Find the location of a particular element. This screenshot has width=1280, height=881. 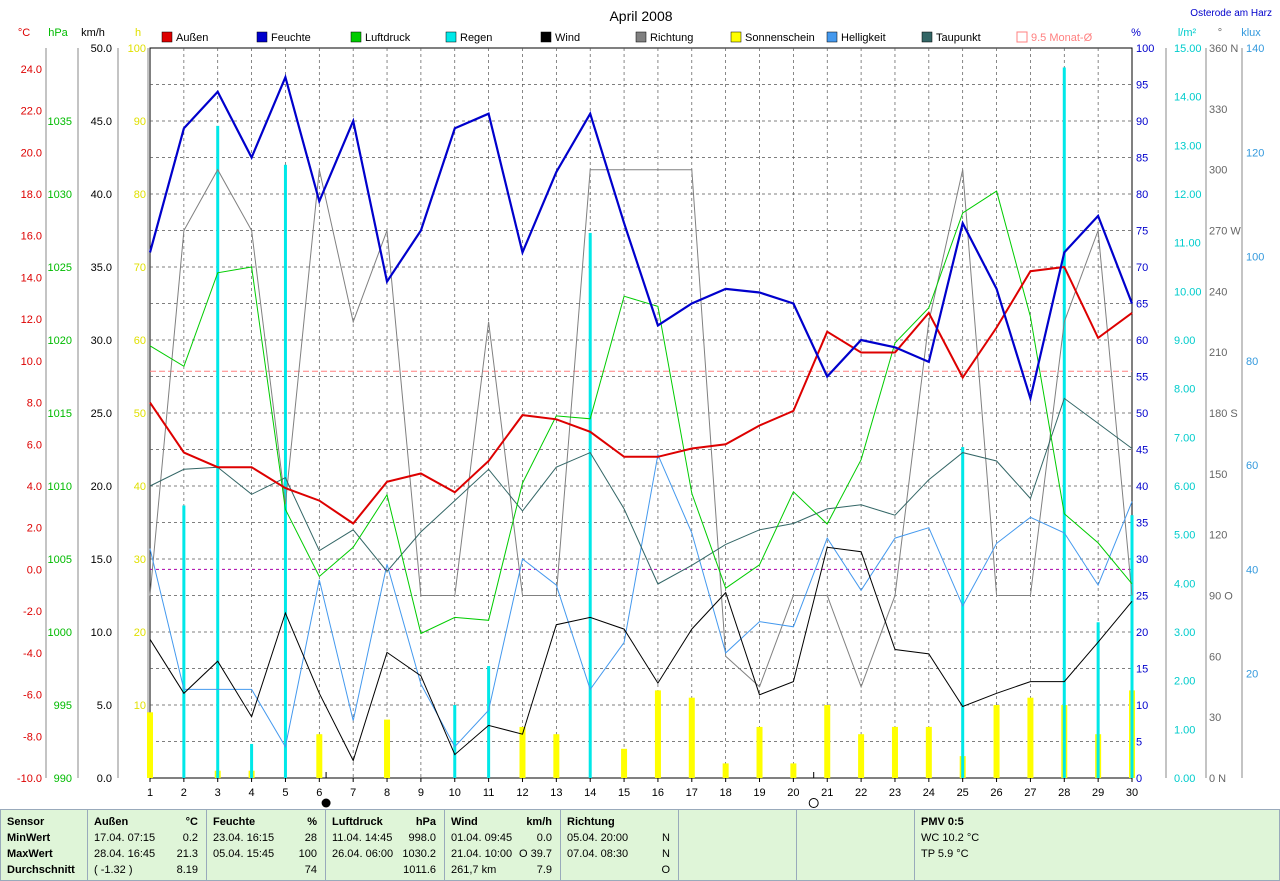

tick-label-wind: 45.0 is located at coordinates (101, 122).